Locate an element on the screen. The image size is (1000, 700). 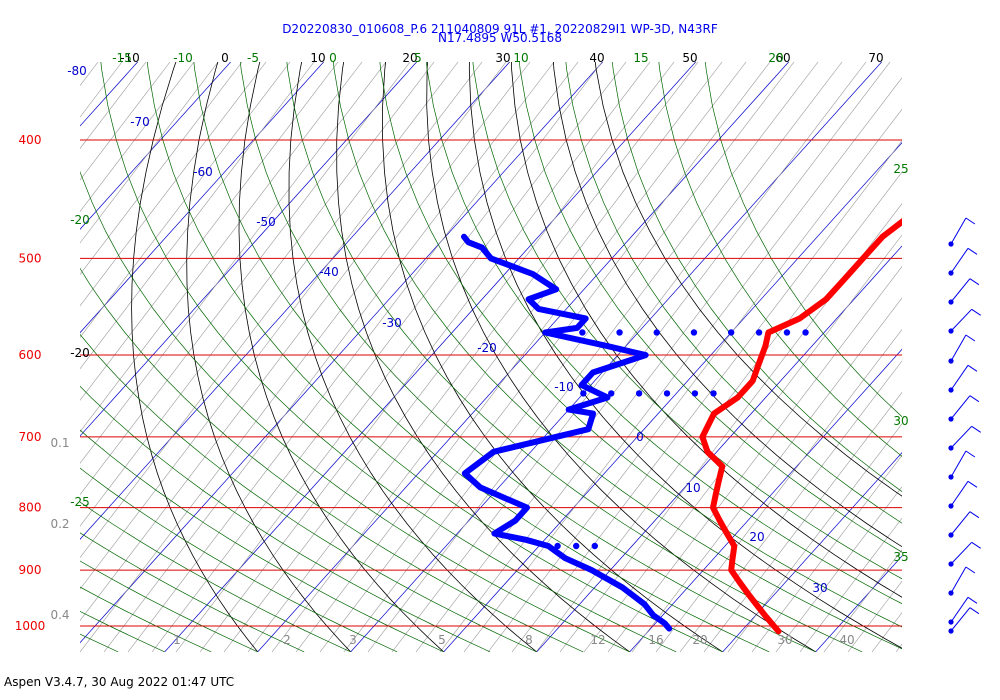
footer-version: Aspen V3.4.7, 30 Aug 2022 01:47 UTC is located at coordinates (119, 682).